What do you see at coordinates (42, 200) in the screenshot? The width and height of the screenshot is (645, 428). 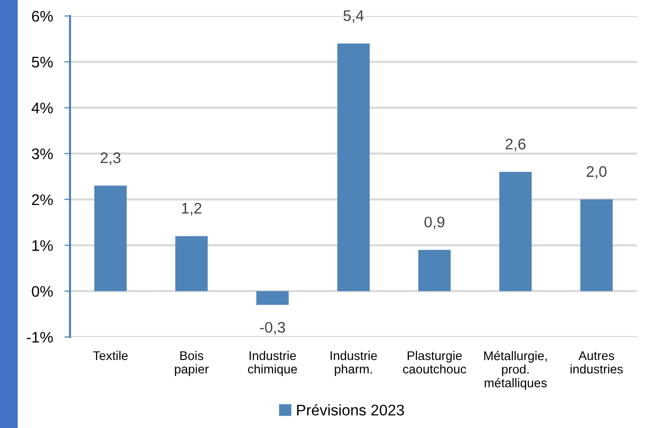 I see `y-tick-label: 2%` at bounding box center [42, 200].